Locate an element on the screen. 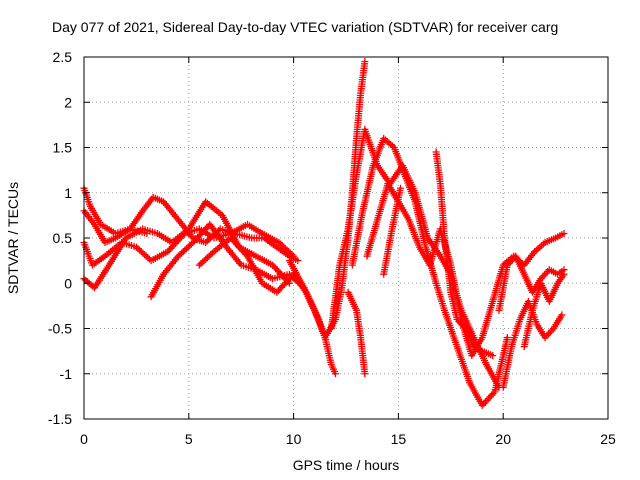 The image size is (640, 480). x-tick-label: 15 is located at coordinates (399, 439).